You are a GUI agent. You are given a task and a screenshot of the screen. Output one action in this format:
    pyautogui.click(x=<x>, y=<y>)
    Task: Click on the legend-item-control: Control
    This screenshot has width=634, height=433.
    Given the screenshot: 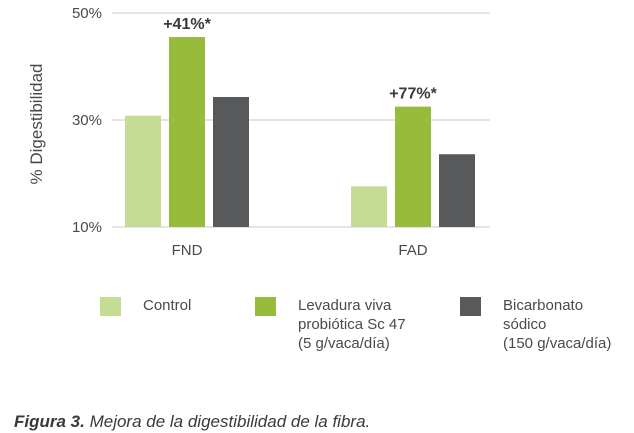 What is the action you would take?
    pyautogui.click(x=145, y=306)
    